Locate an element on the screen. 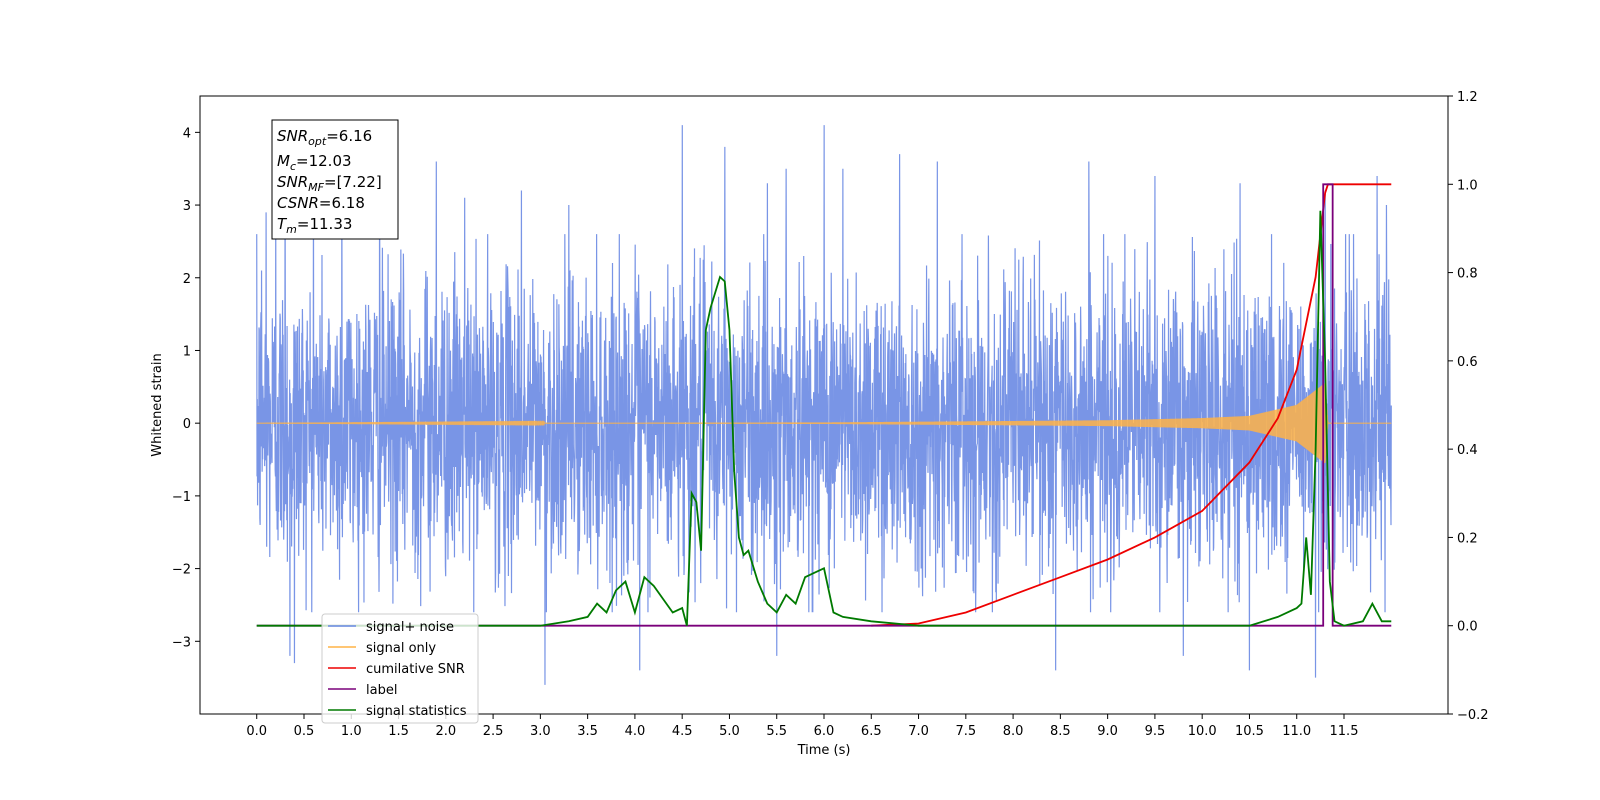 The width and height of the screenshot is (1600, 800). x-tick-label: 2.5 is located at coordinates (493, 731).